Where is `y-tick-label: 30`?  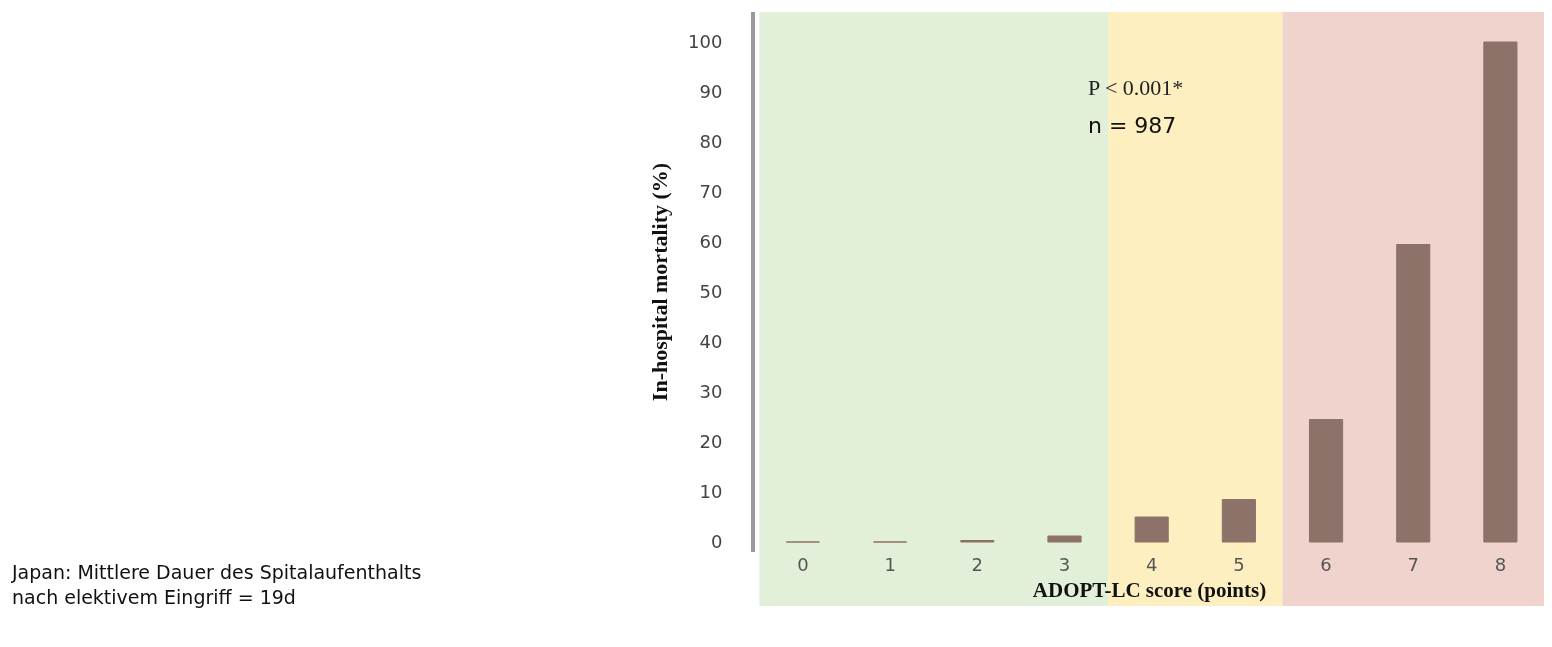
y-tick-label: 30 is located at coordinates (711, 392).